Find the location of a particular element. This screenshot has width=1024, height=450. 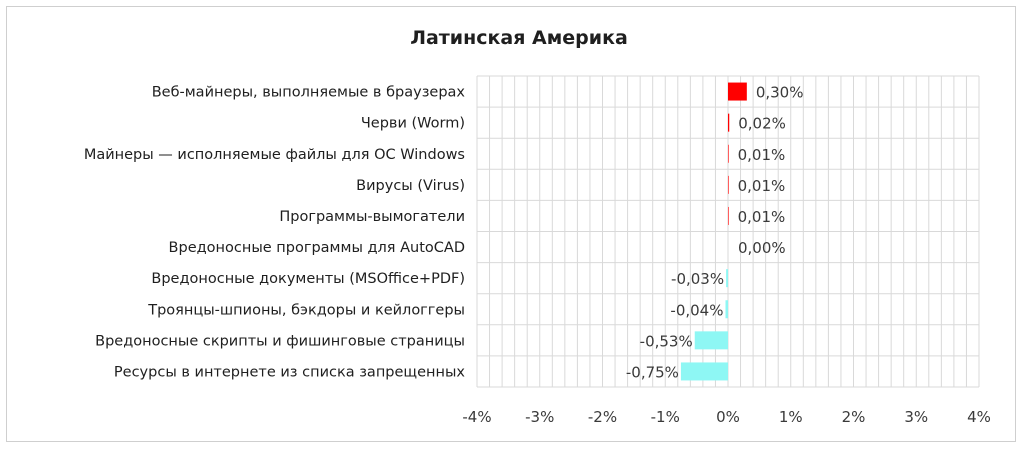

data-label: -0,53% is located at coordinates (666, 341).